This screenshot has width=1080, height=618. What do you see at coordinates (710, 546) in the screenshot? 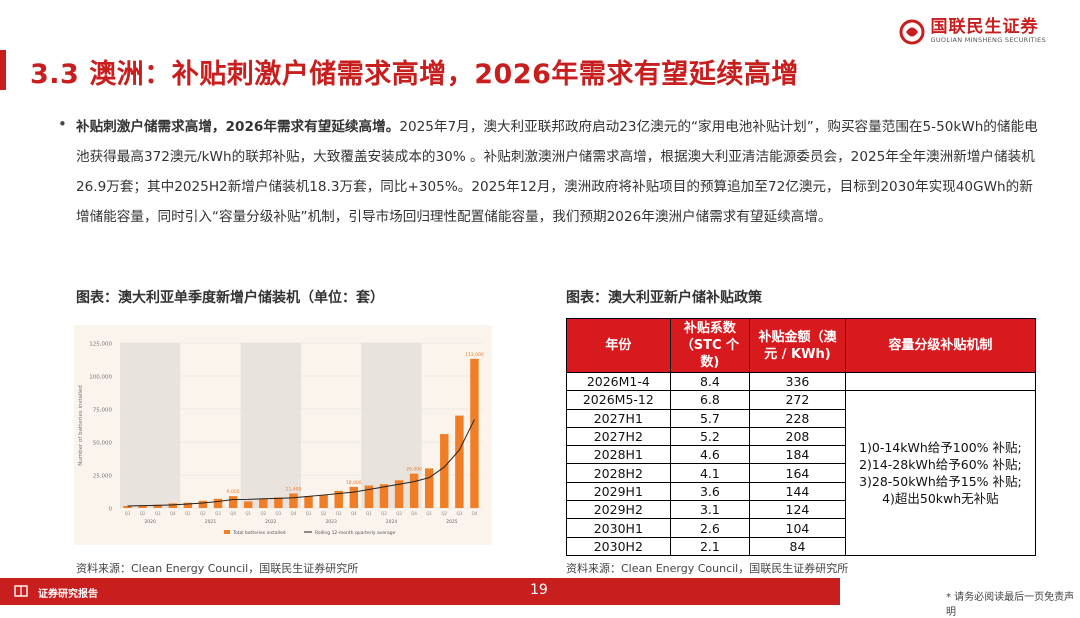
I see `table-cell: 2.1` at bounding box center [710, 546].